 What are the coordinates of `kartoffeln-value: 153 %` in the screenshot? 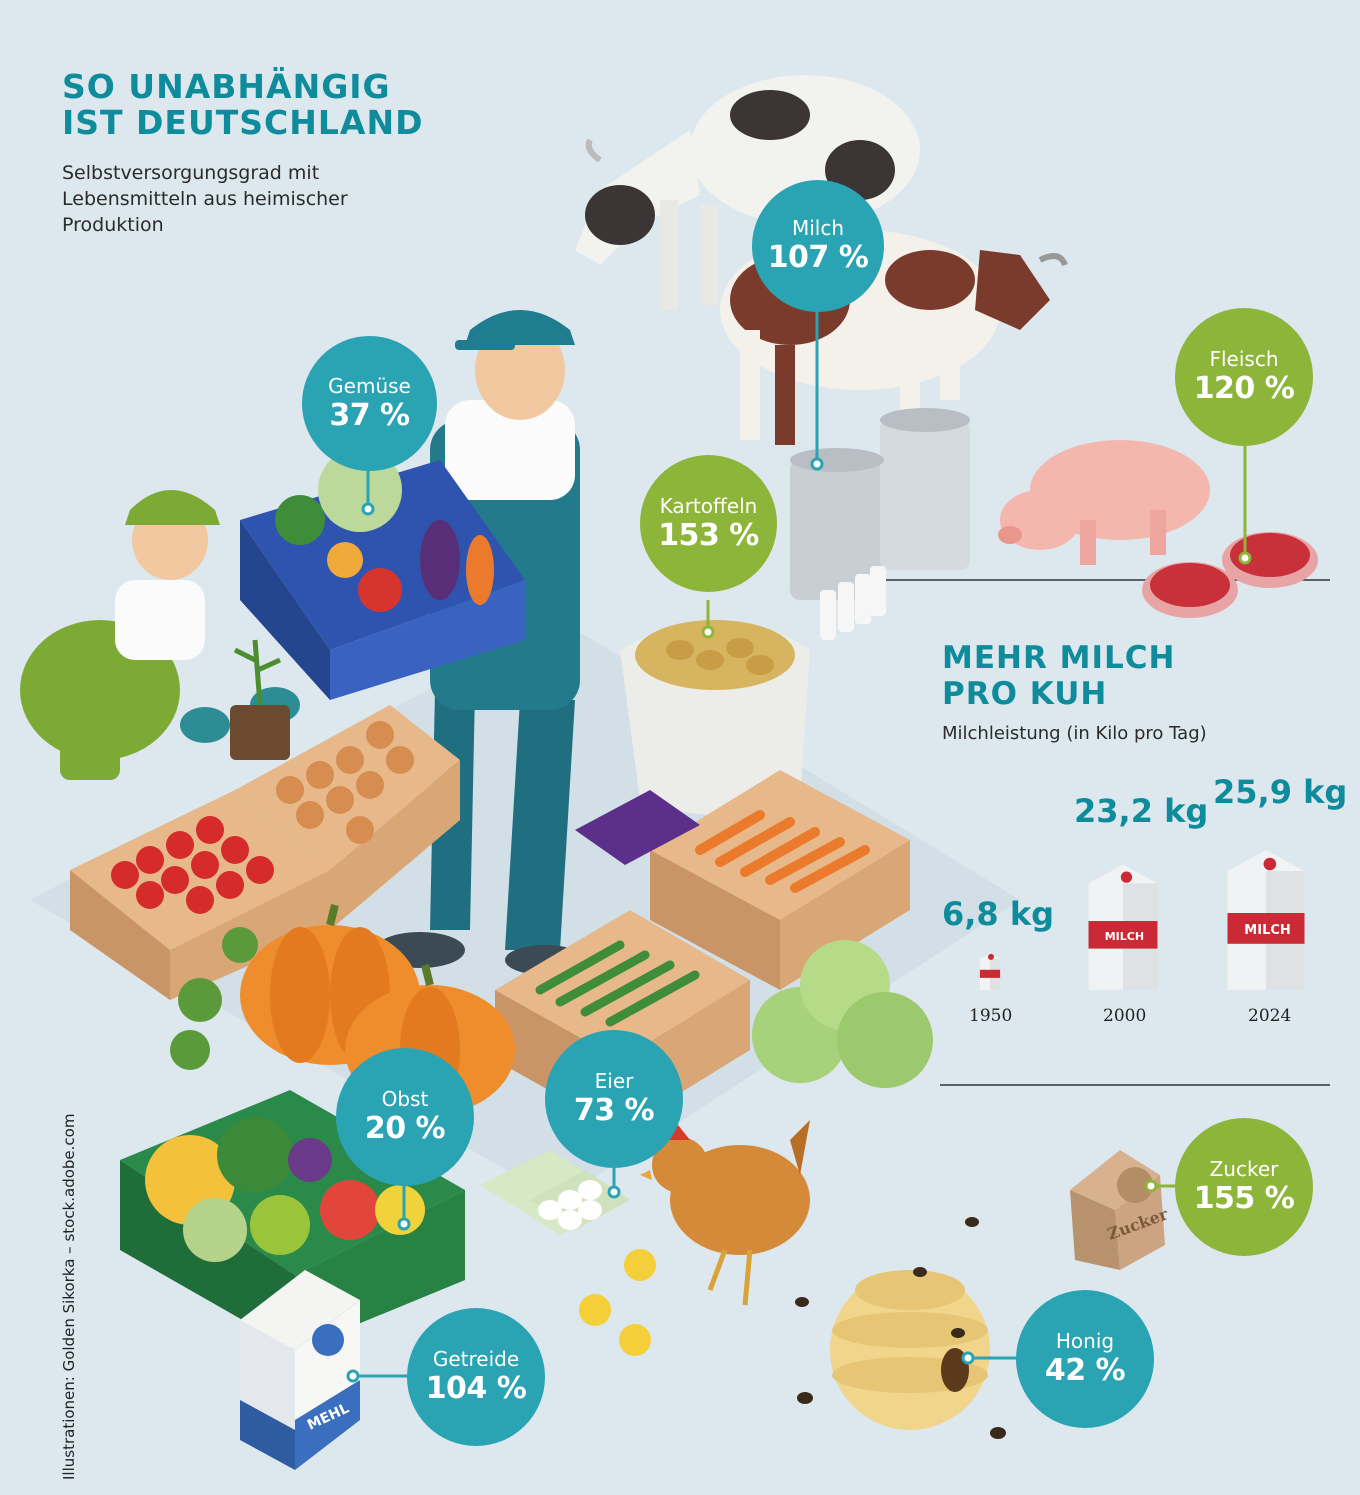 It's located at (708, 535).